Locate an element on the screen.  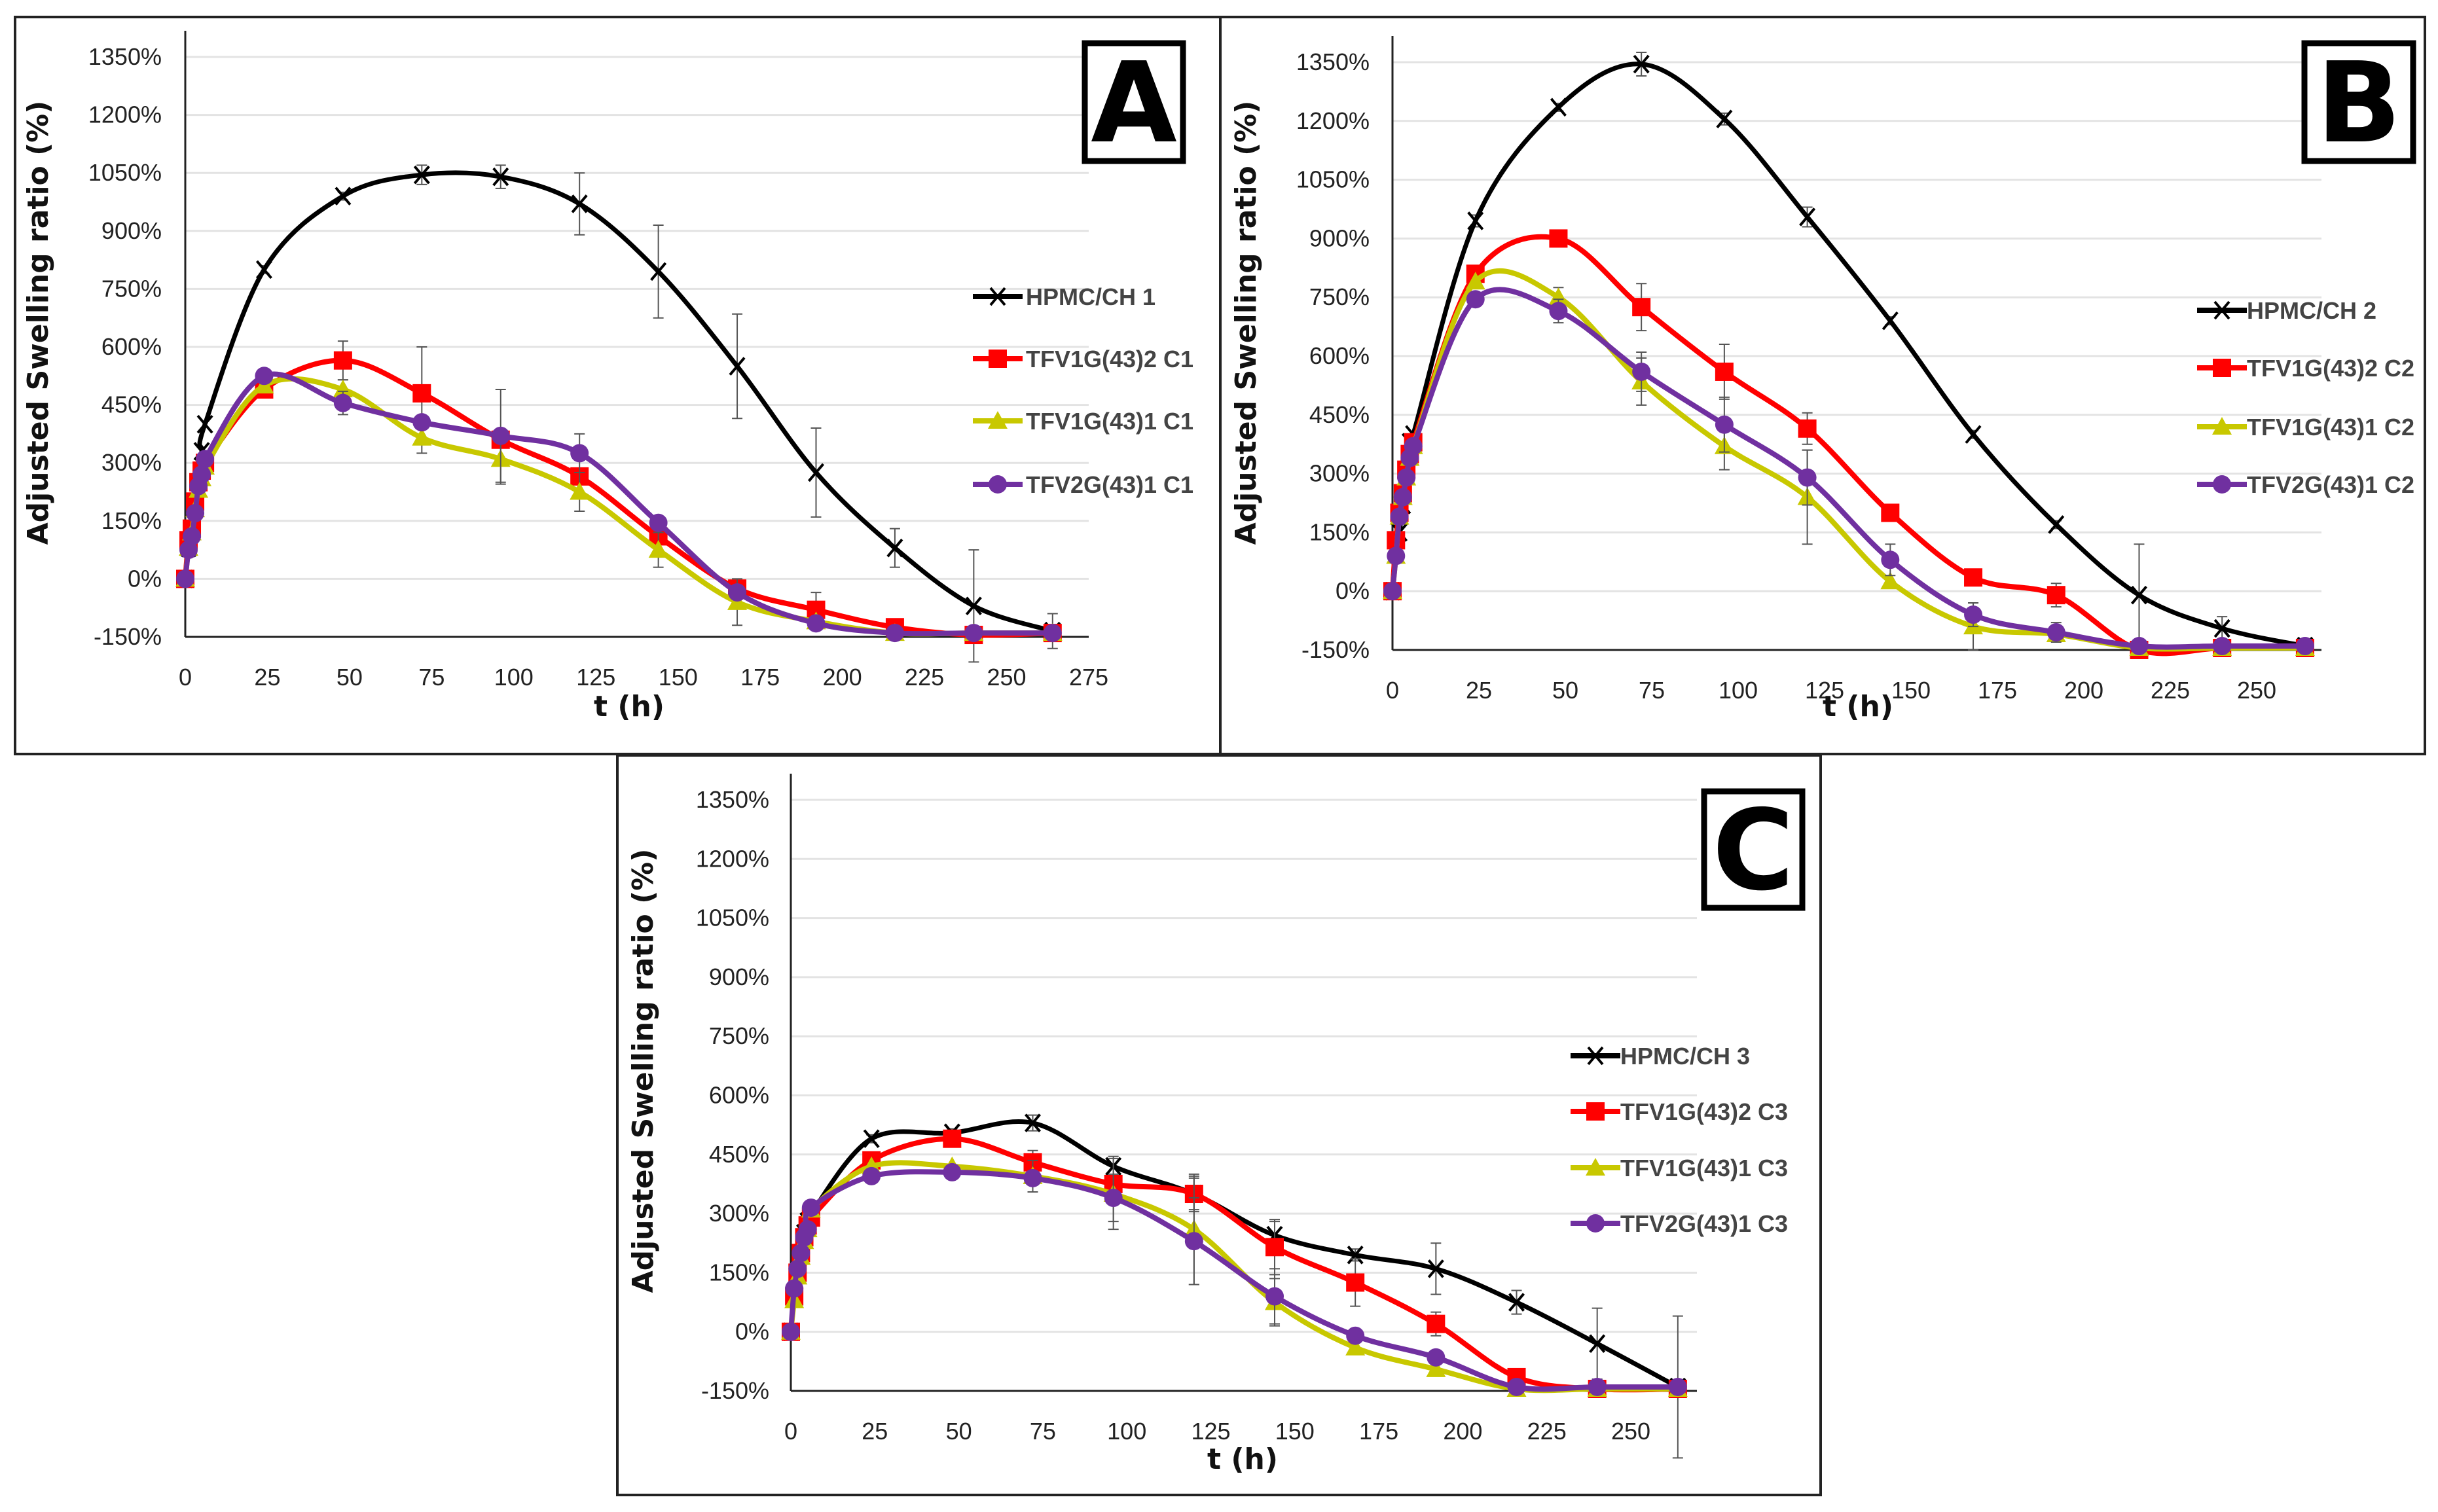
x-tick-label: 200 is located at coordinates (843, 677).